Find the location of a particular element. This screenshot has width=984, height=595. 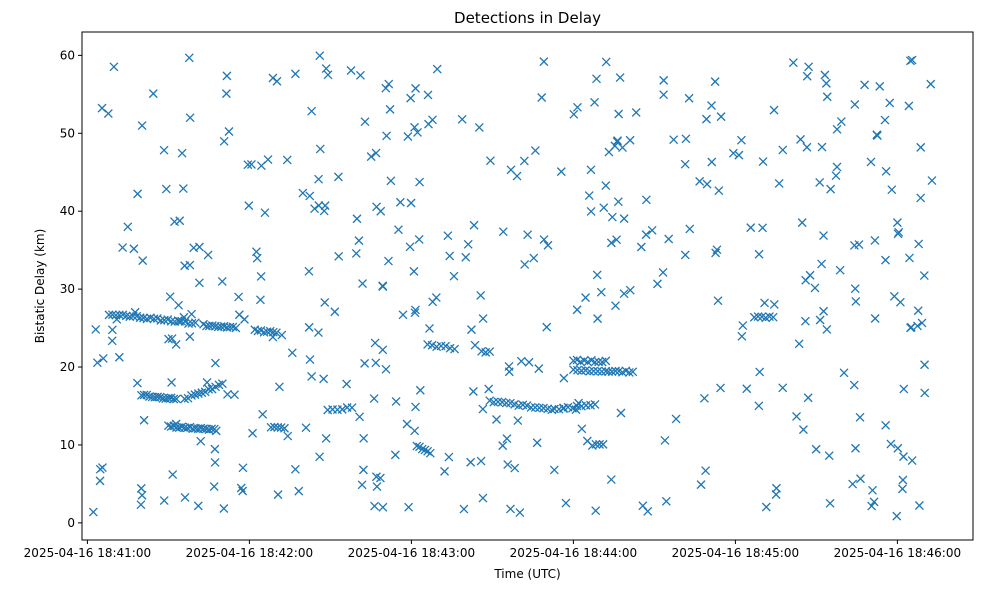

y-axis-ticks: 0 10 20 30 40 50 60 is located at coordinates (71, 289).